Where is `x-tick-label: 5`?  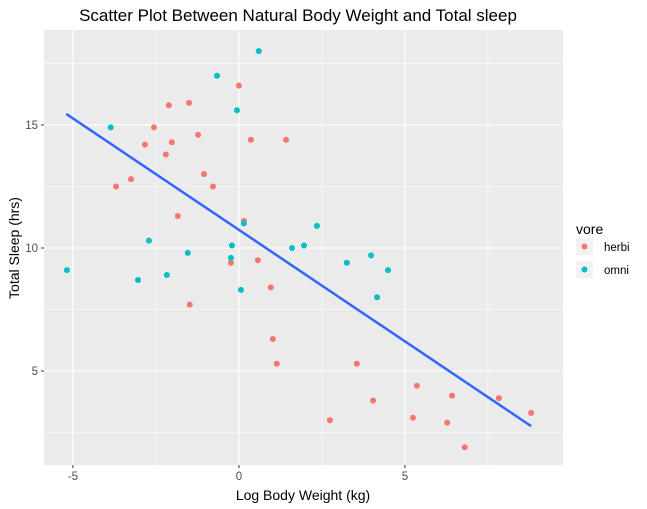 x-tick-label: 5 is located at coordinates (405, 477).